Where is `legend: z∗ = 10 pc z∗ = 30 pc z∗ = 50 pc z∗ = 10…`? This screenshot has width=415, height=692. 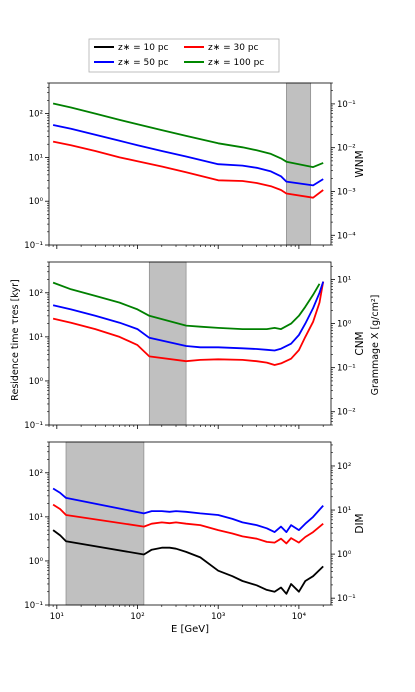 legend: z∗ = 10 pc z∗ = 30 pc z∗ = 50 pc z∗ = 10… is located at coordinates (184, 55).